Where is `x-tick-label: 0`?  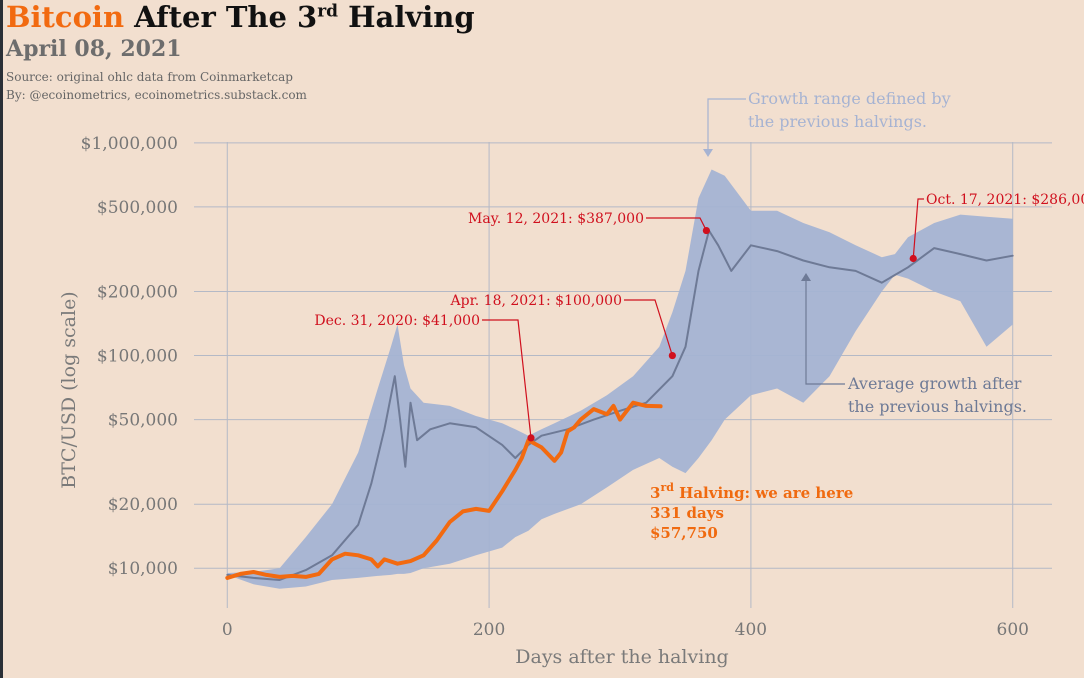 x-tick-label: 0 is located at coordinates (227, 630).